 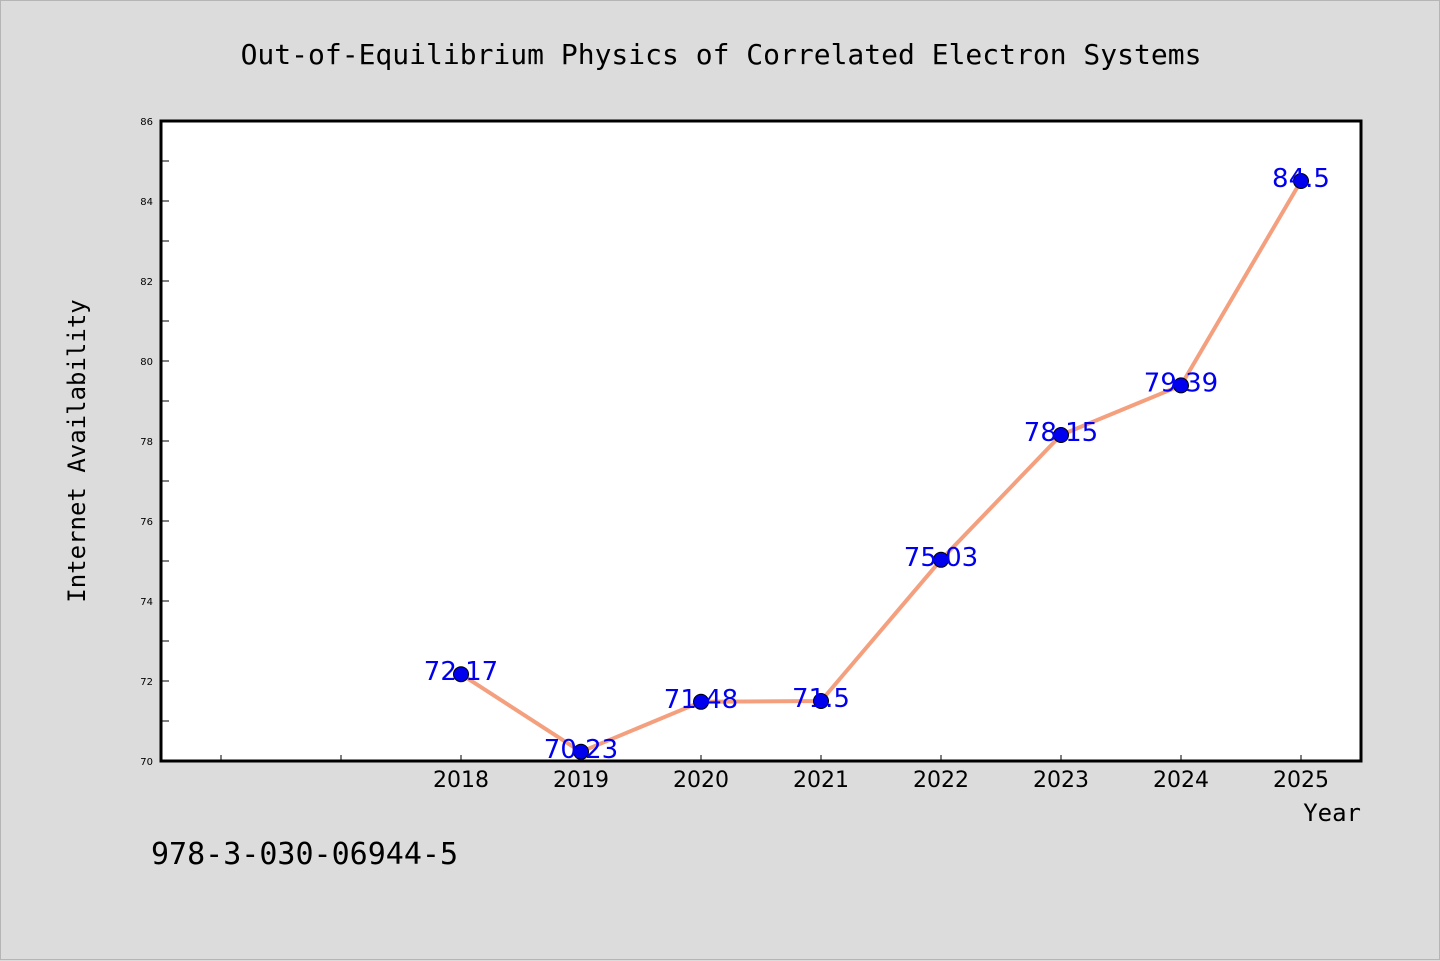 I want to click on data-label: 79.39, so click(x=1181, y=383).